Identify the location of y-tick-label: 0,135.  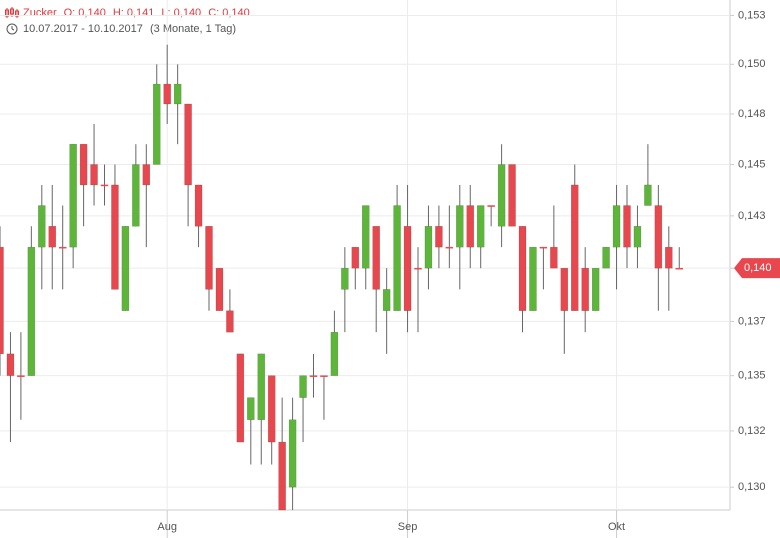
(752, 376).